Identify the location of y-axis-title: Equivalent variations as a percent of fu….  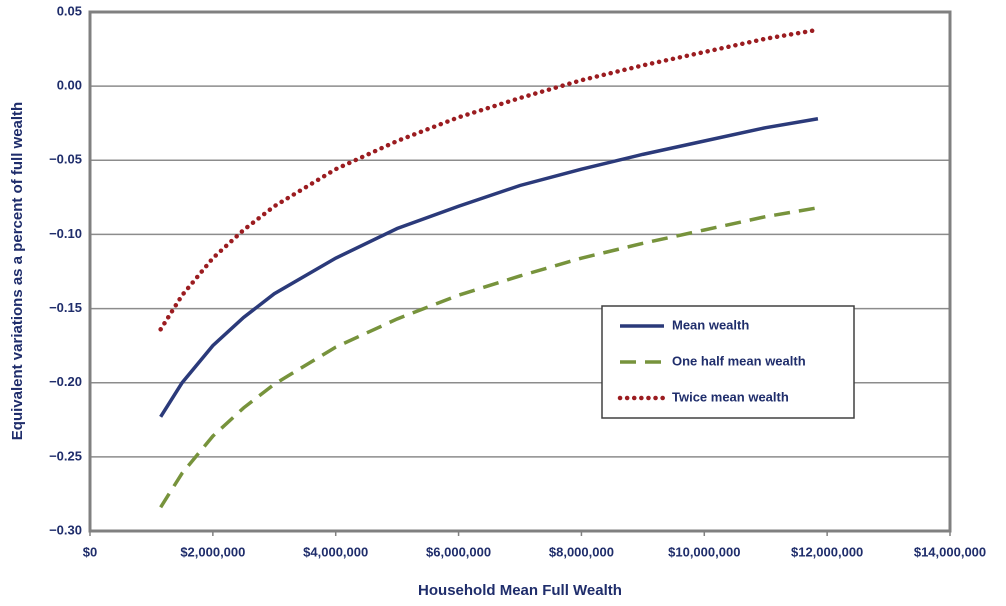
(17, 271).